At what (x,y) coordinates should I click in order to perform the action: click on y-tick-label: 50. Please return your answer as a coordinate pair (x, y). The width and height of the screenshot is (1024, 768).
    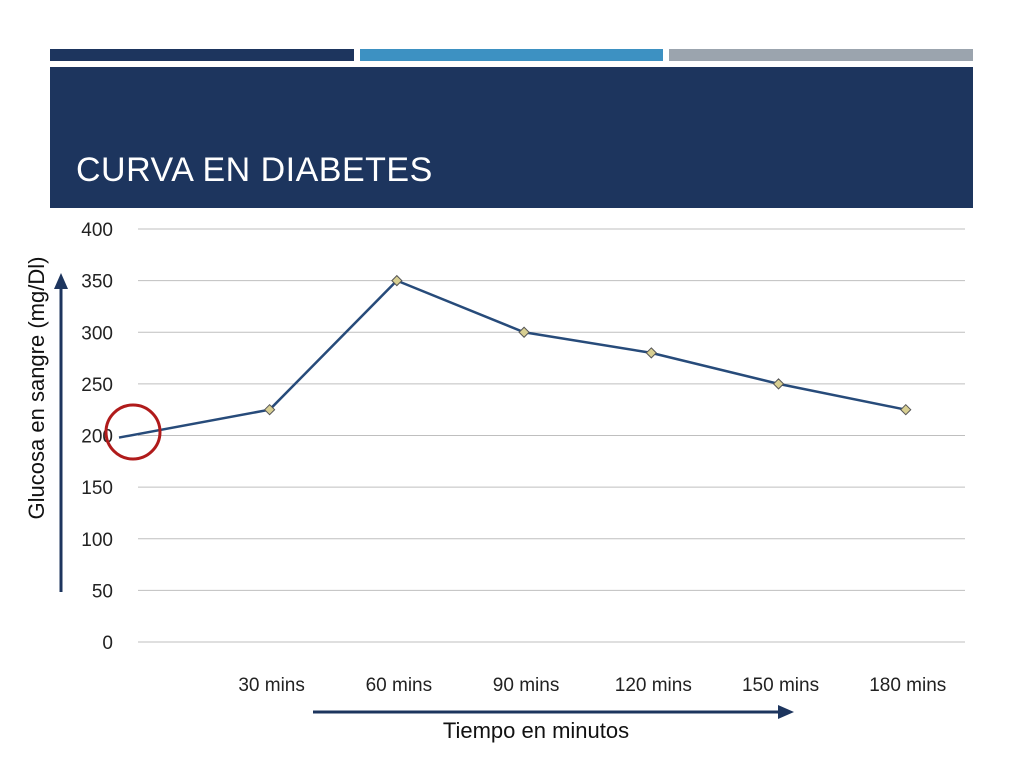
    Looking at the image, I should click on (102, 591).